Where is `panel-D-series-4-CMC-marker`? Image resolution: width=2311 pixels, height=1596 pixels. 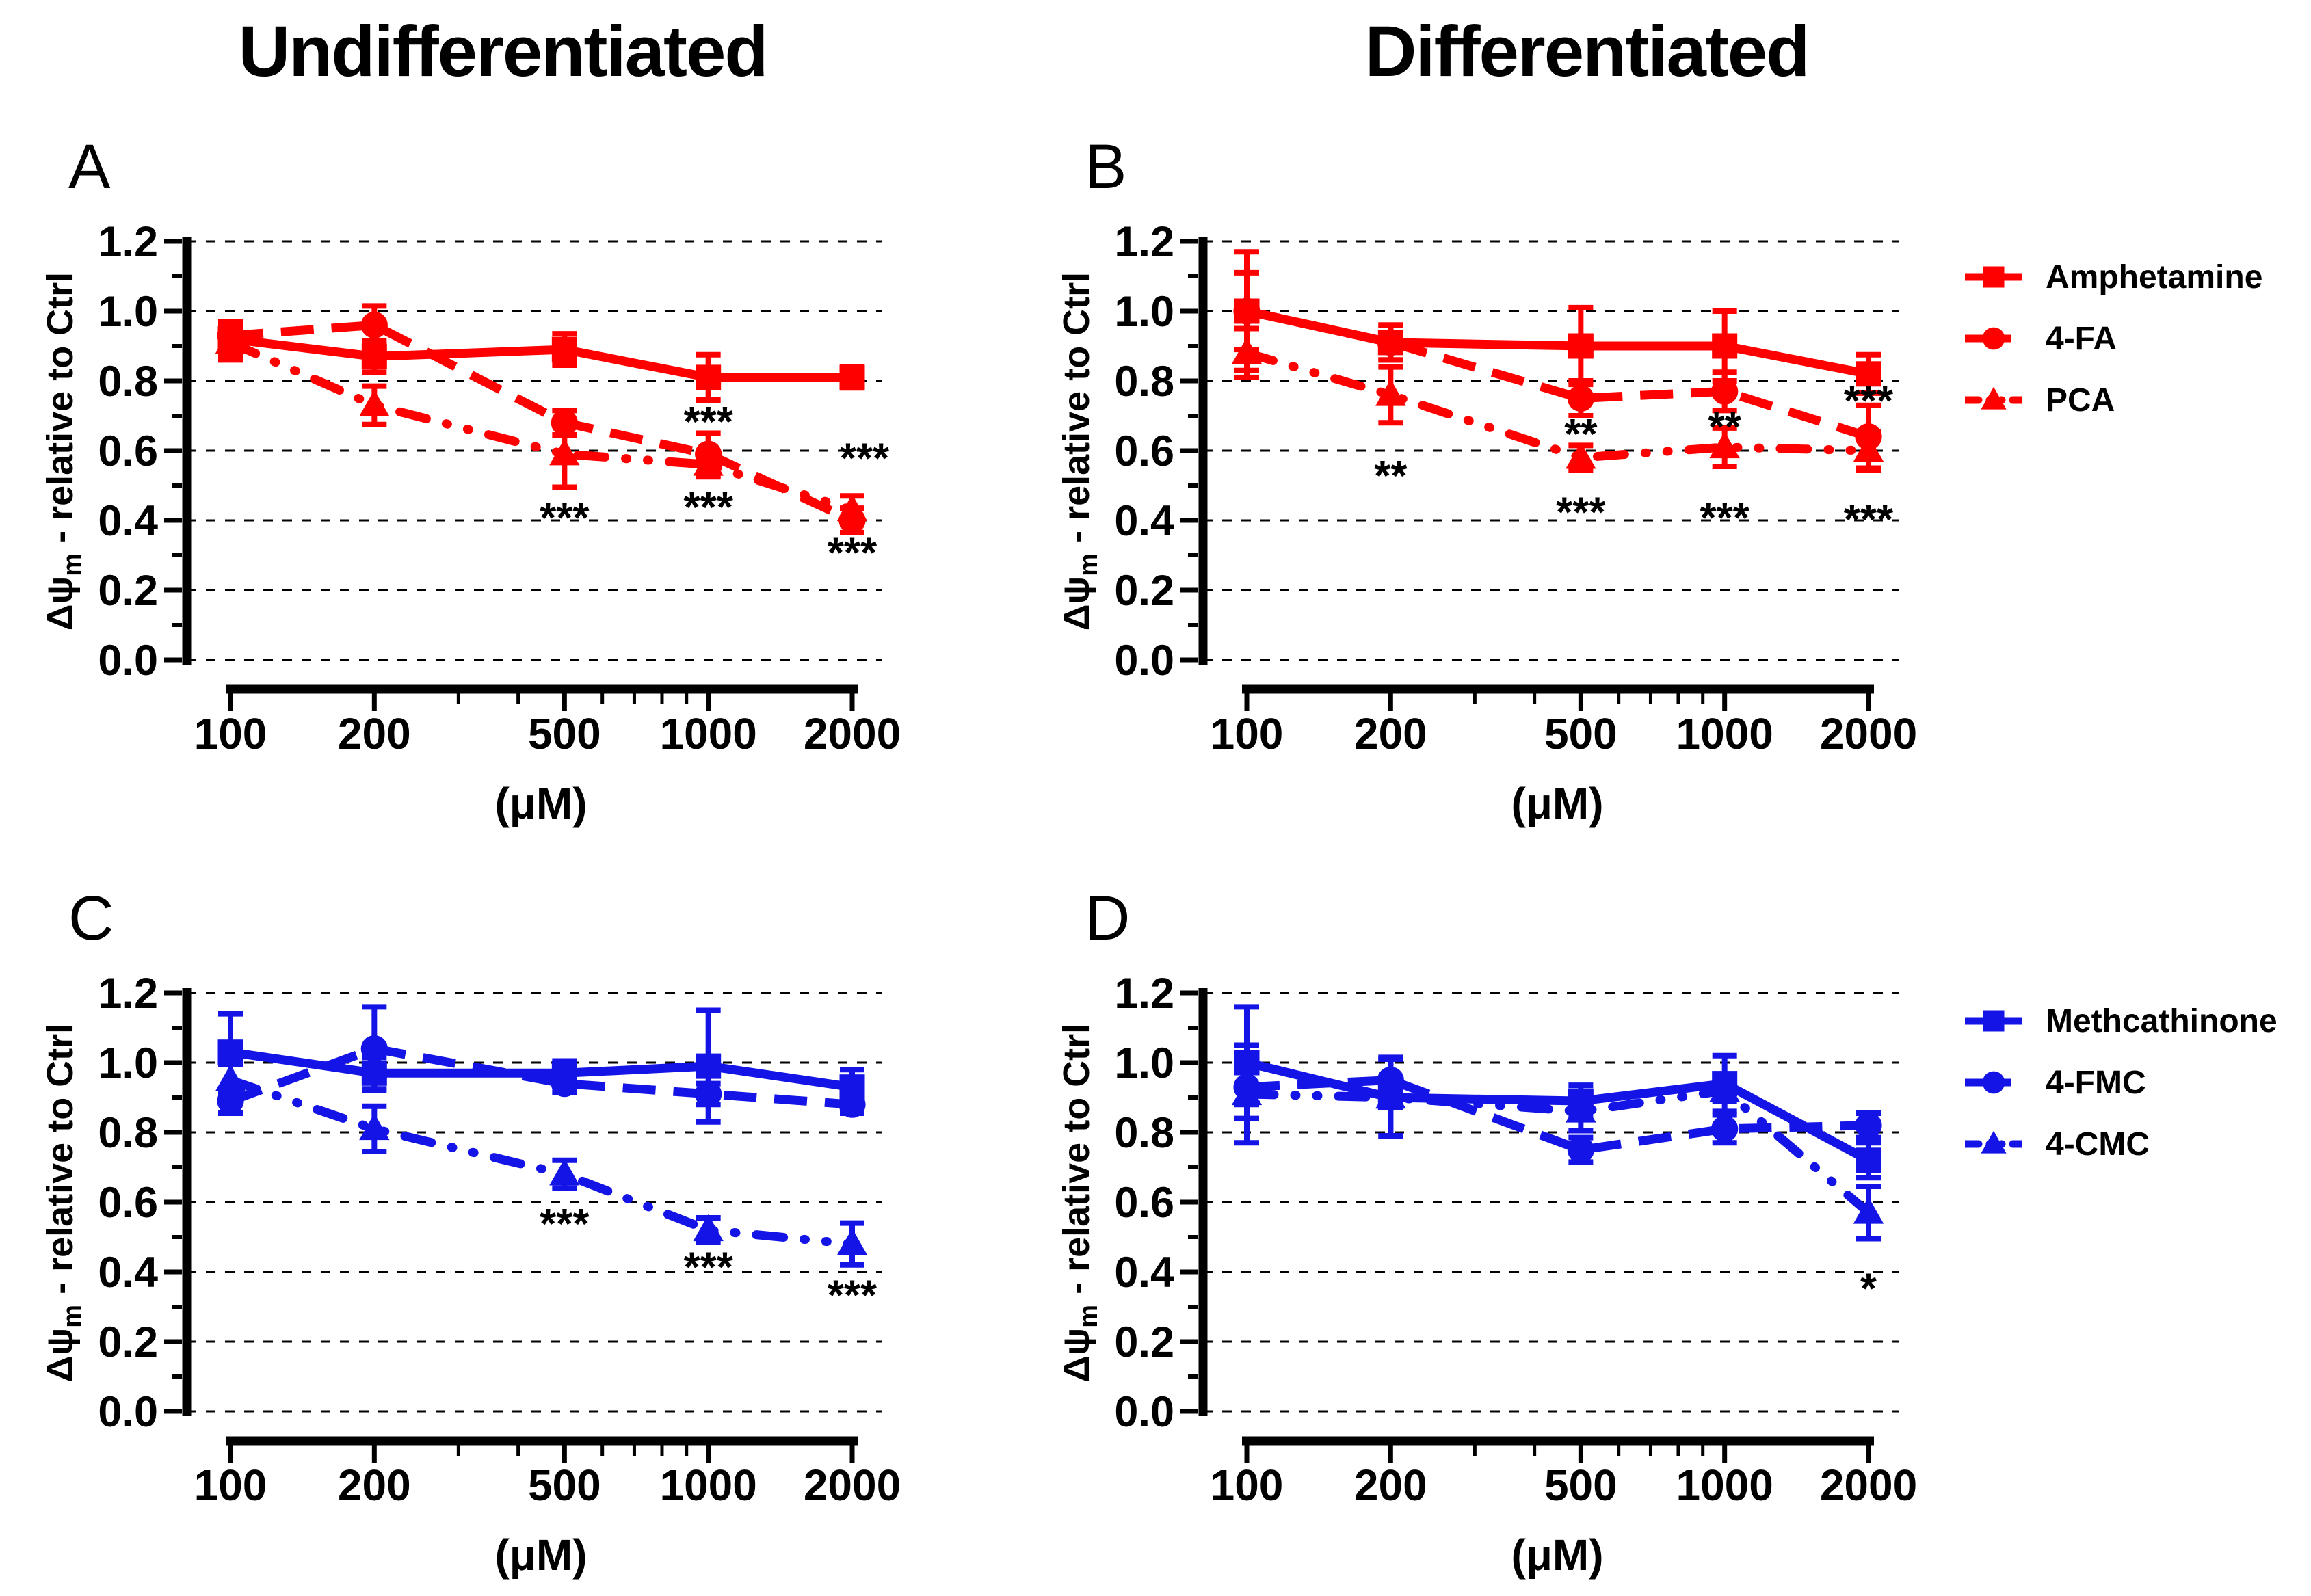 panel-D-series-4-CMC-marker is located at coordinates (1868, 1210).